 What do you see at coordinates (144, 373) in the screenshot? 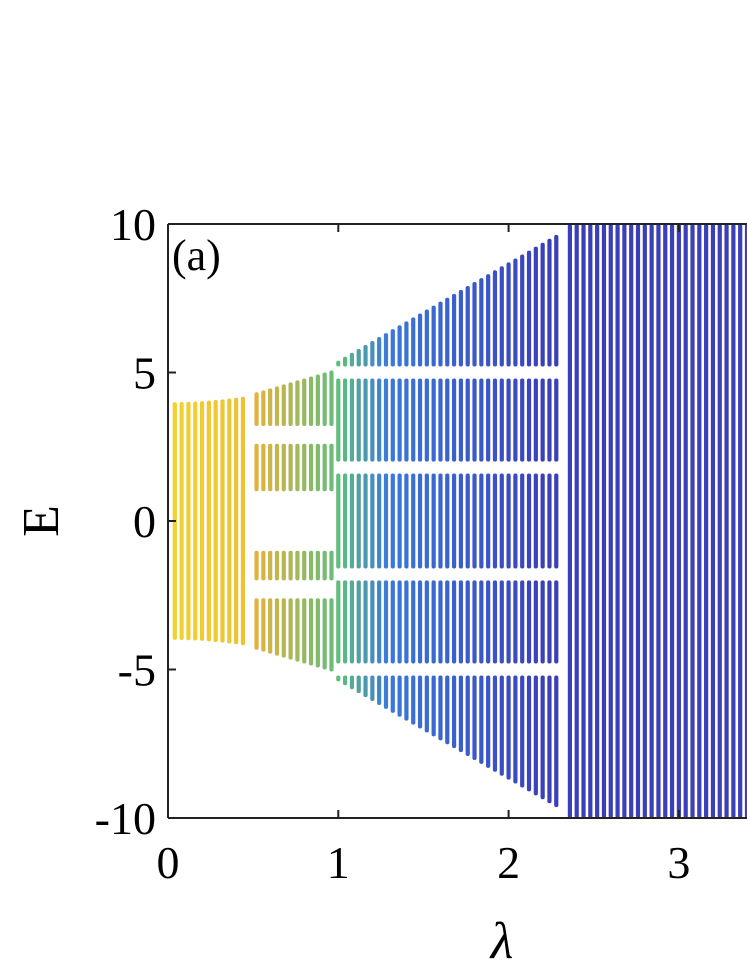
I see `y-tick-label: 5` at bounding box center [144, 373].